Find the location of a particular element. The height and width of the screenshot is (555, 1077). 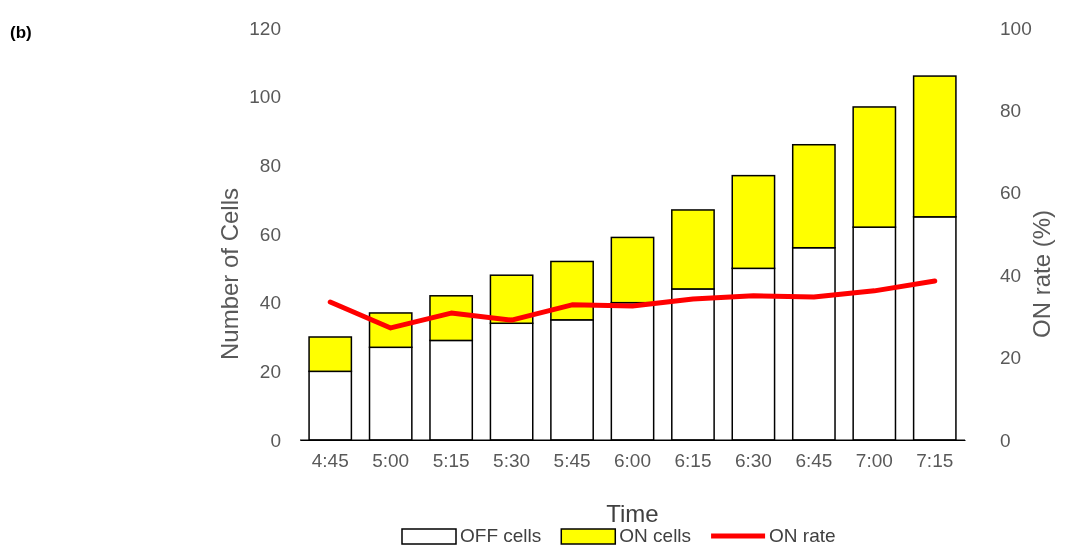

legend-label: ON rate is located at coordinates (802, 535).